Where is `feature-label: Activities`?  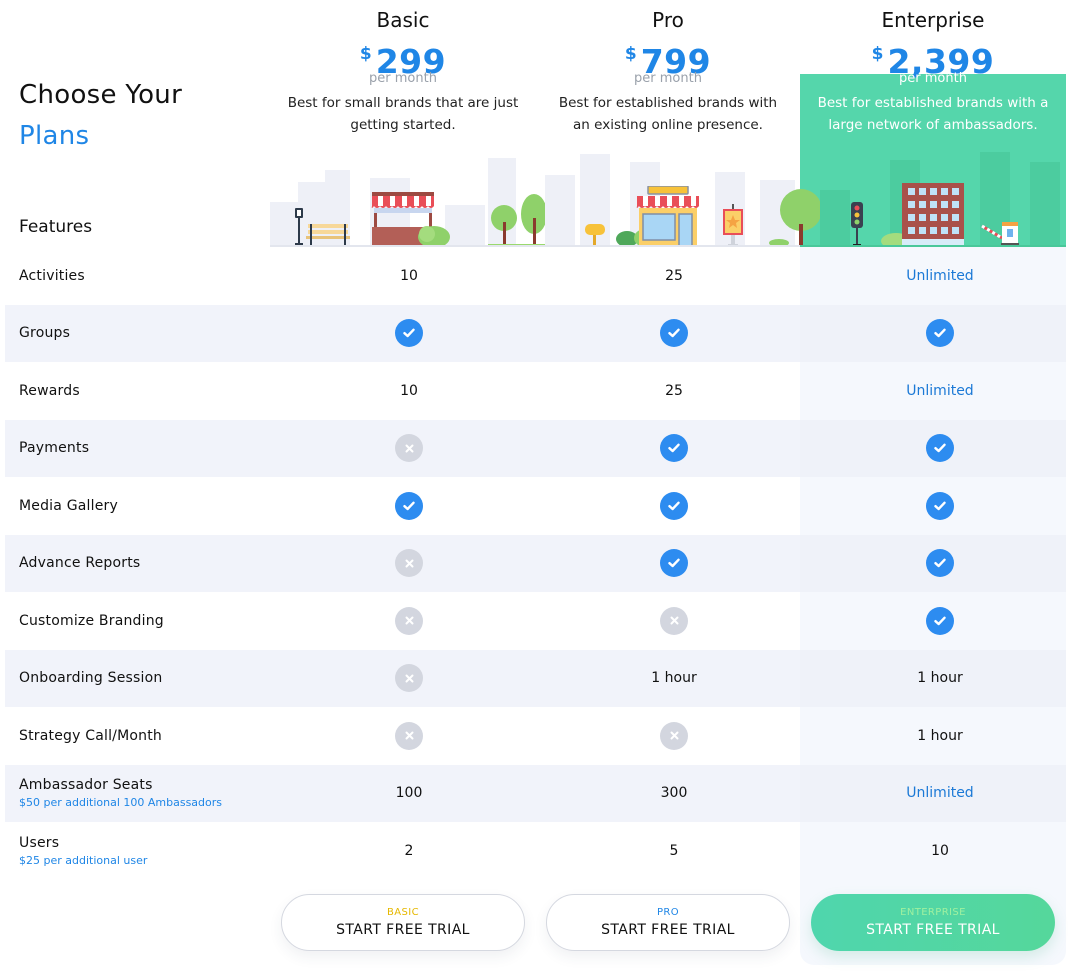
feature-label: Activities is located at coordinates (52, 275).